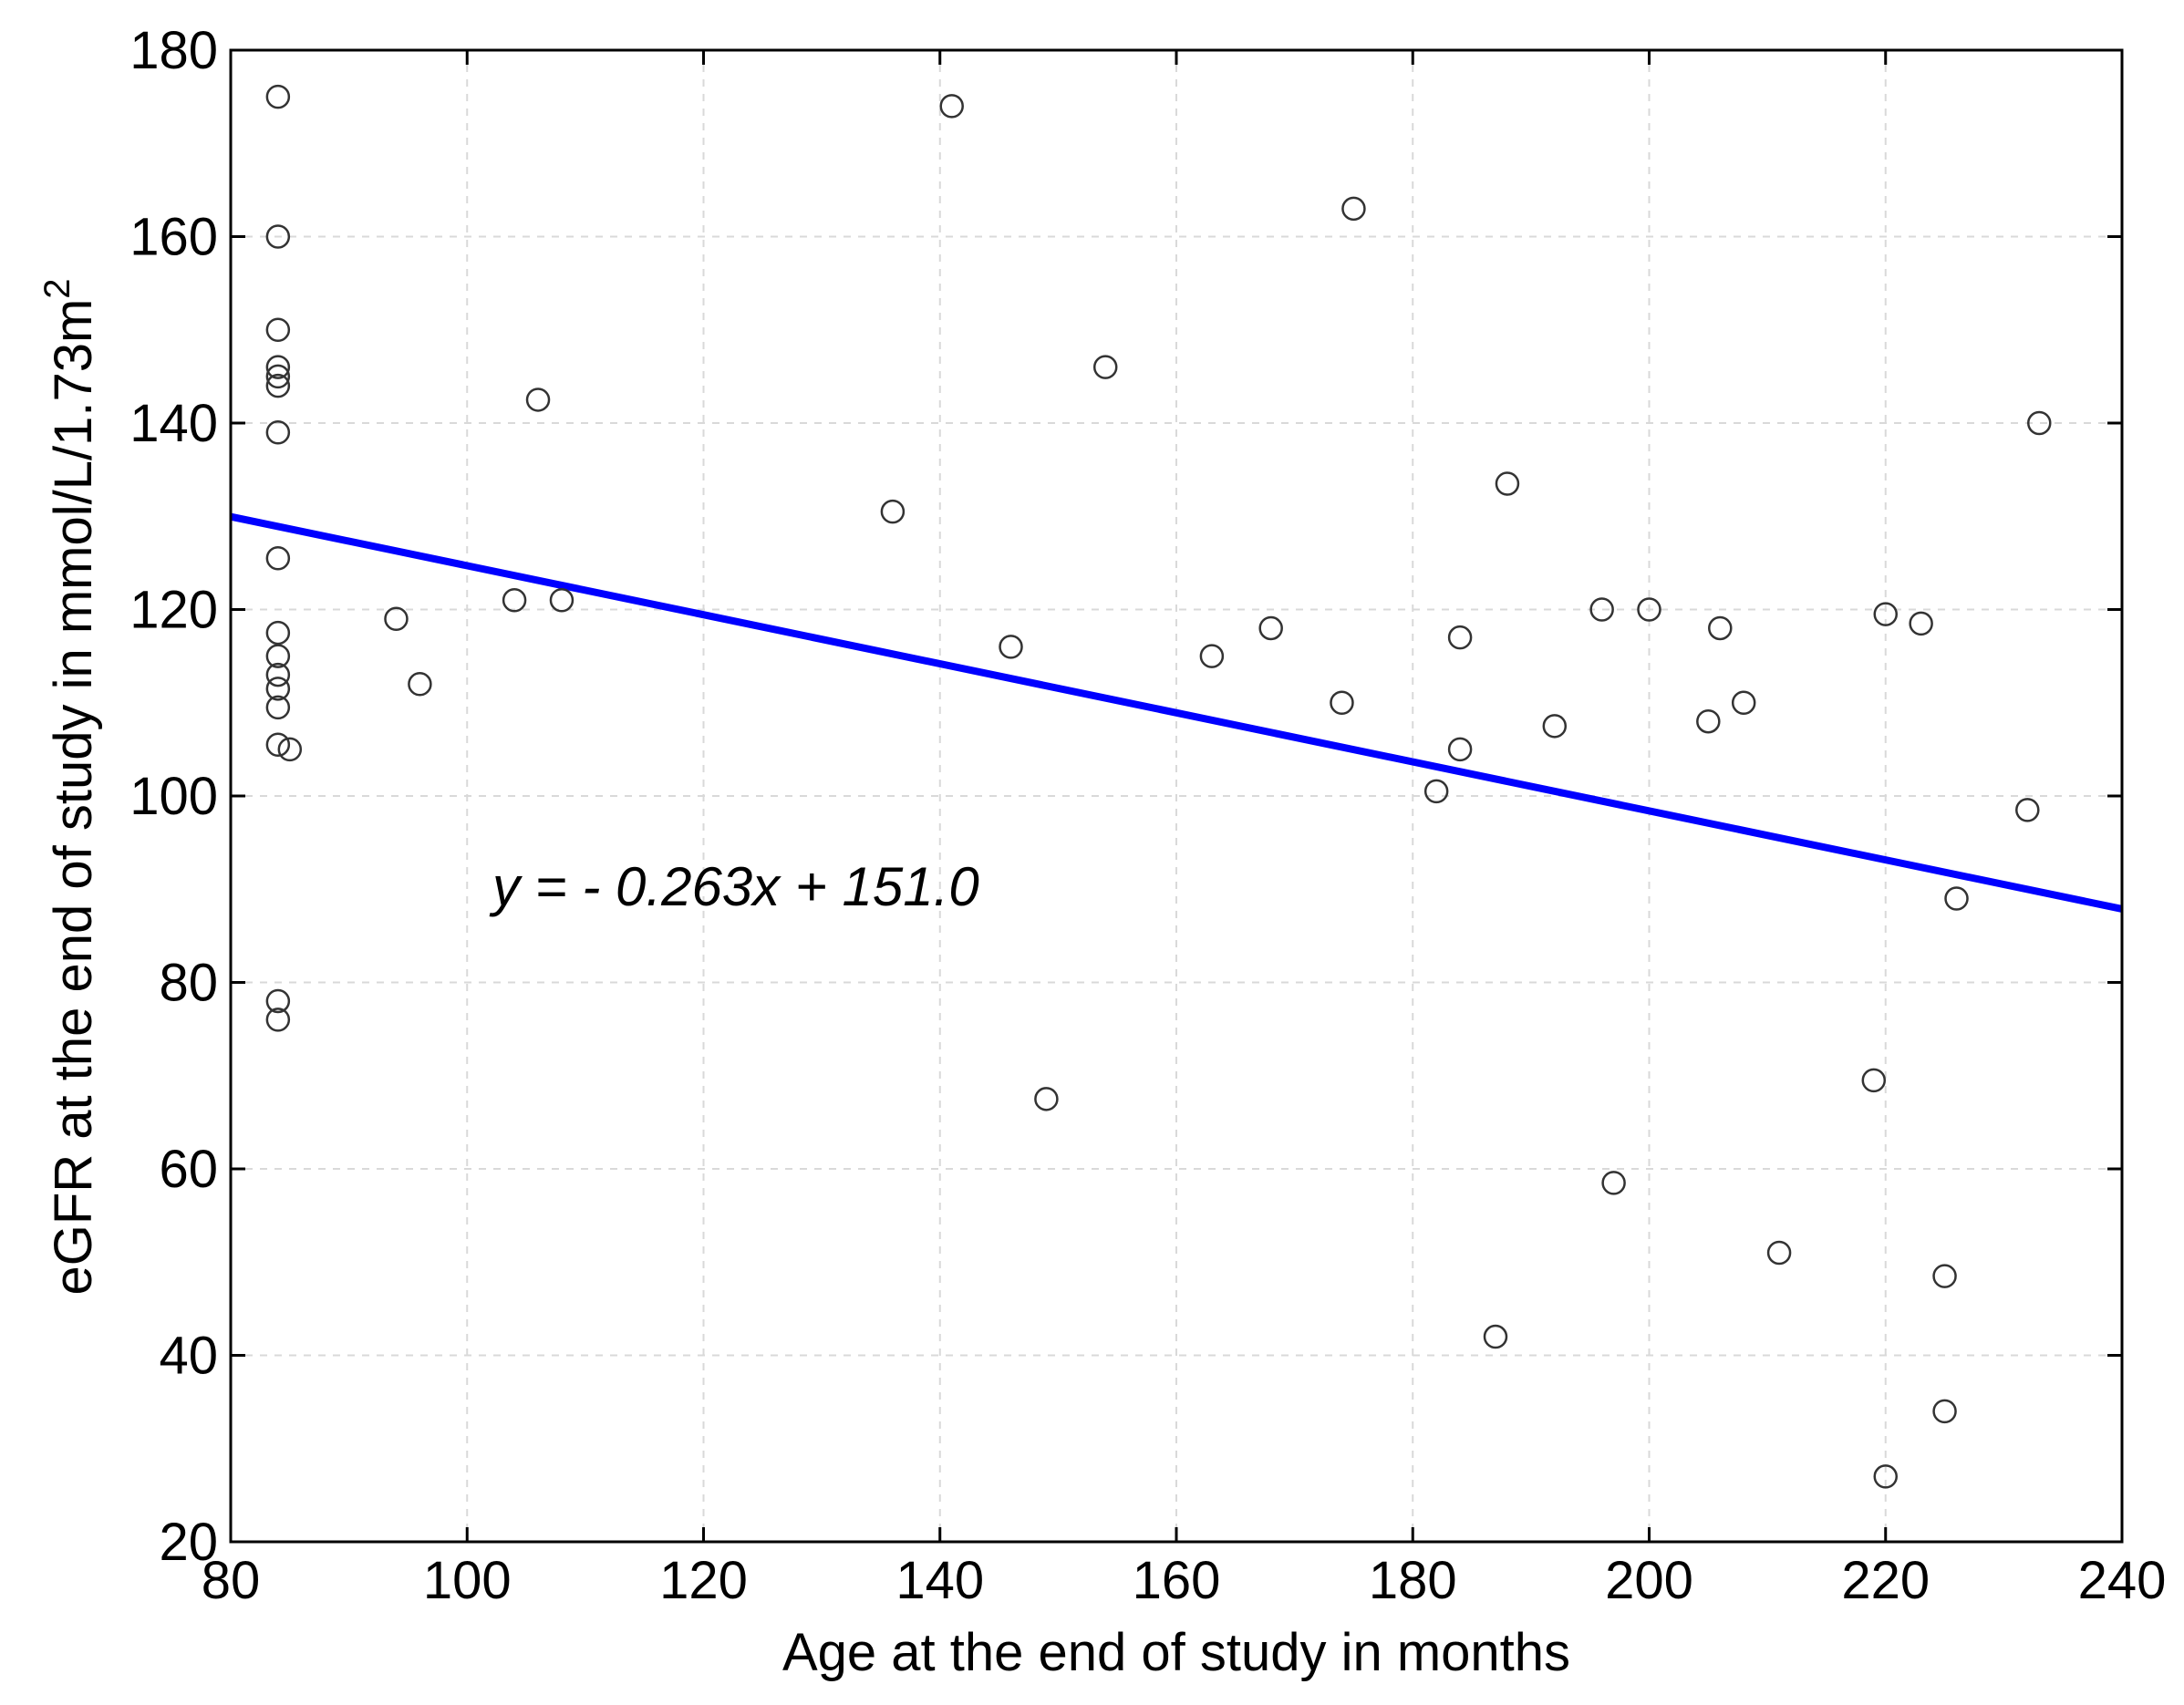 This screenshot has width=2184, height=1705. I want to click on y-tick-label: 40, so click(189, 1356).